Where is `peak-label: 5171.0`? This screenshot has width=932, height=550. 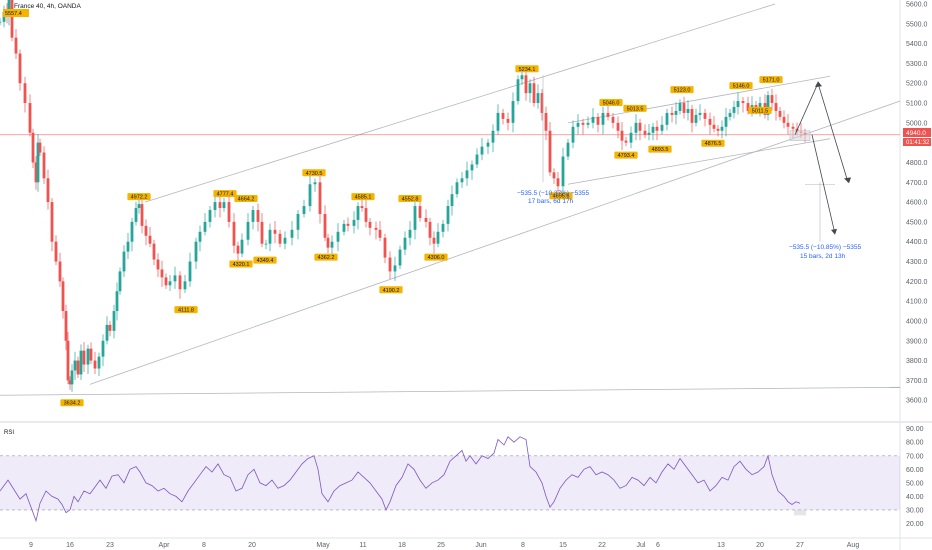
peak-label: 5171.0 is located at coordinates (771, 81).